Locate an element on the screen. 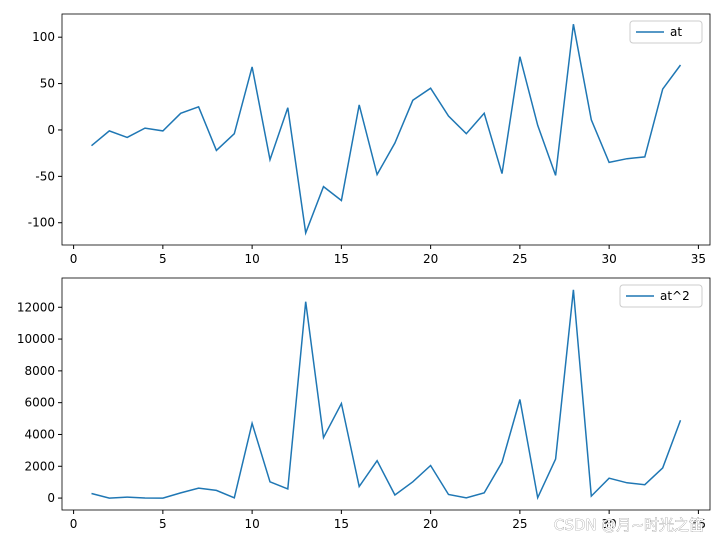 The height and width of the screenshot is (543, 720). y-tick-label: 12000 is located at coordinates (36, 307).